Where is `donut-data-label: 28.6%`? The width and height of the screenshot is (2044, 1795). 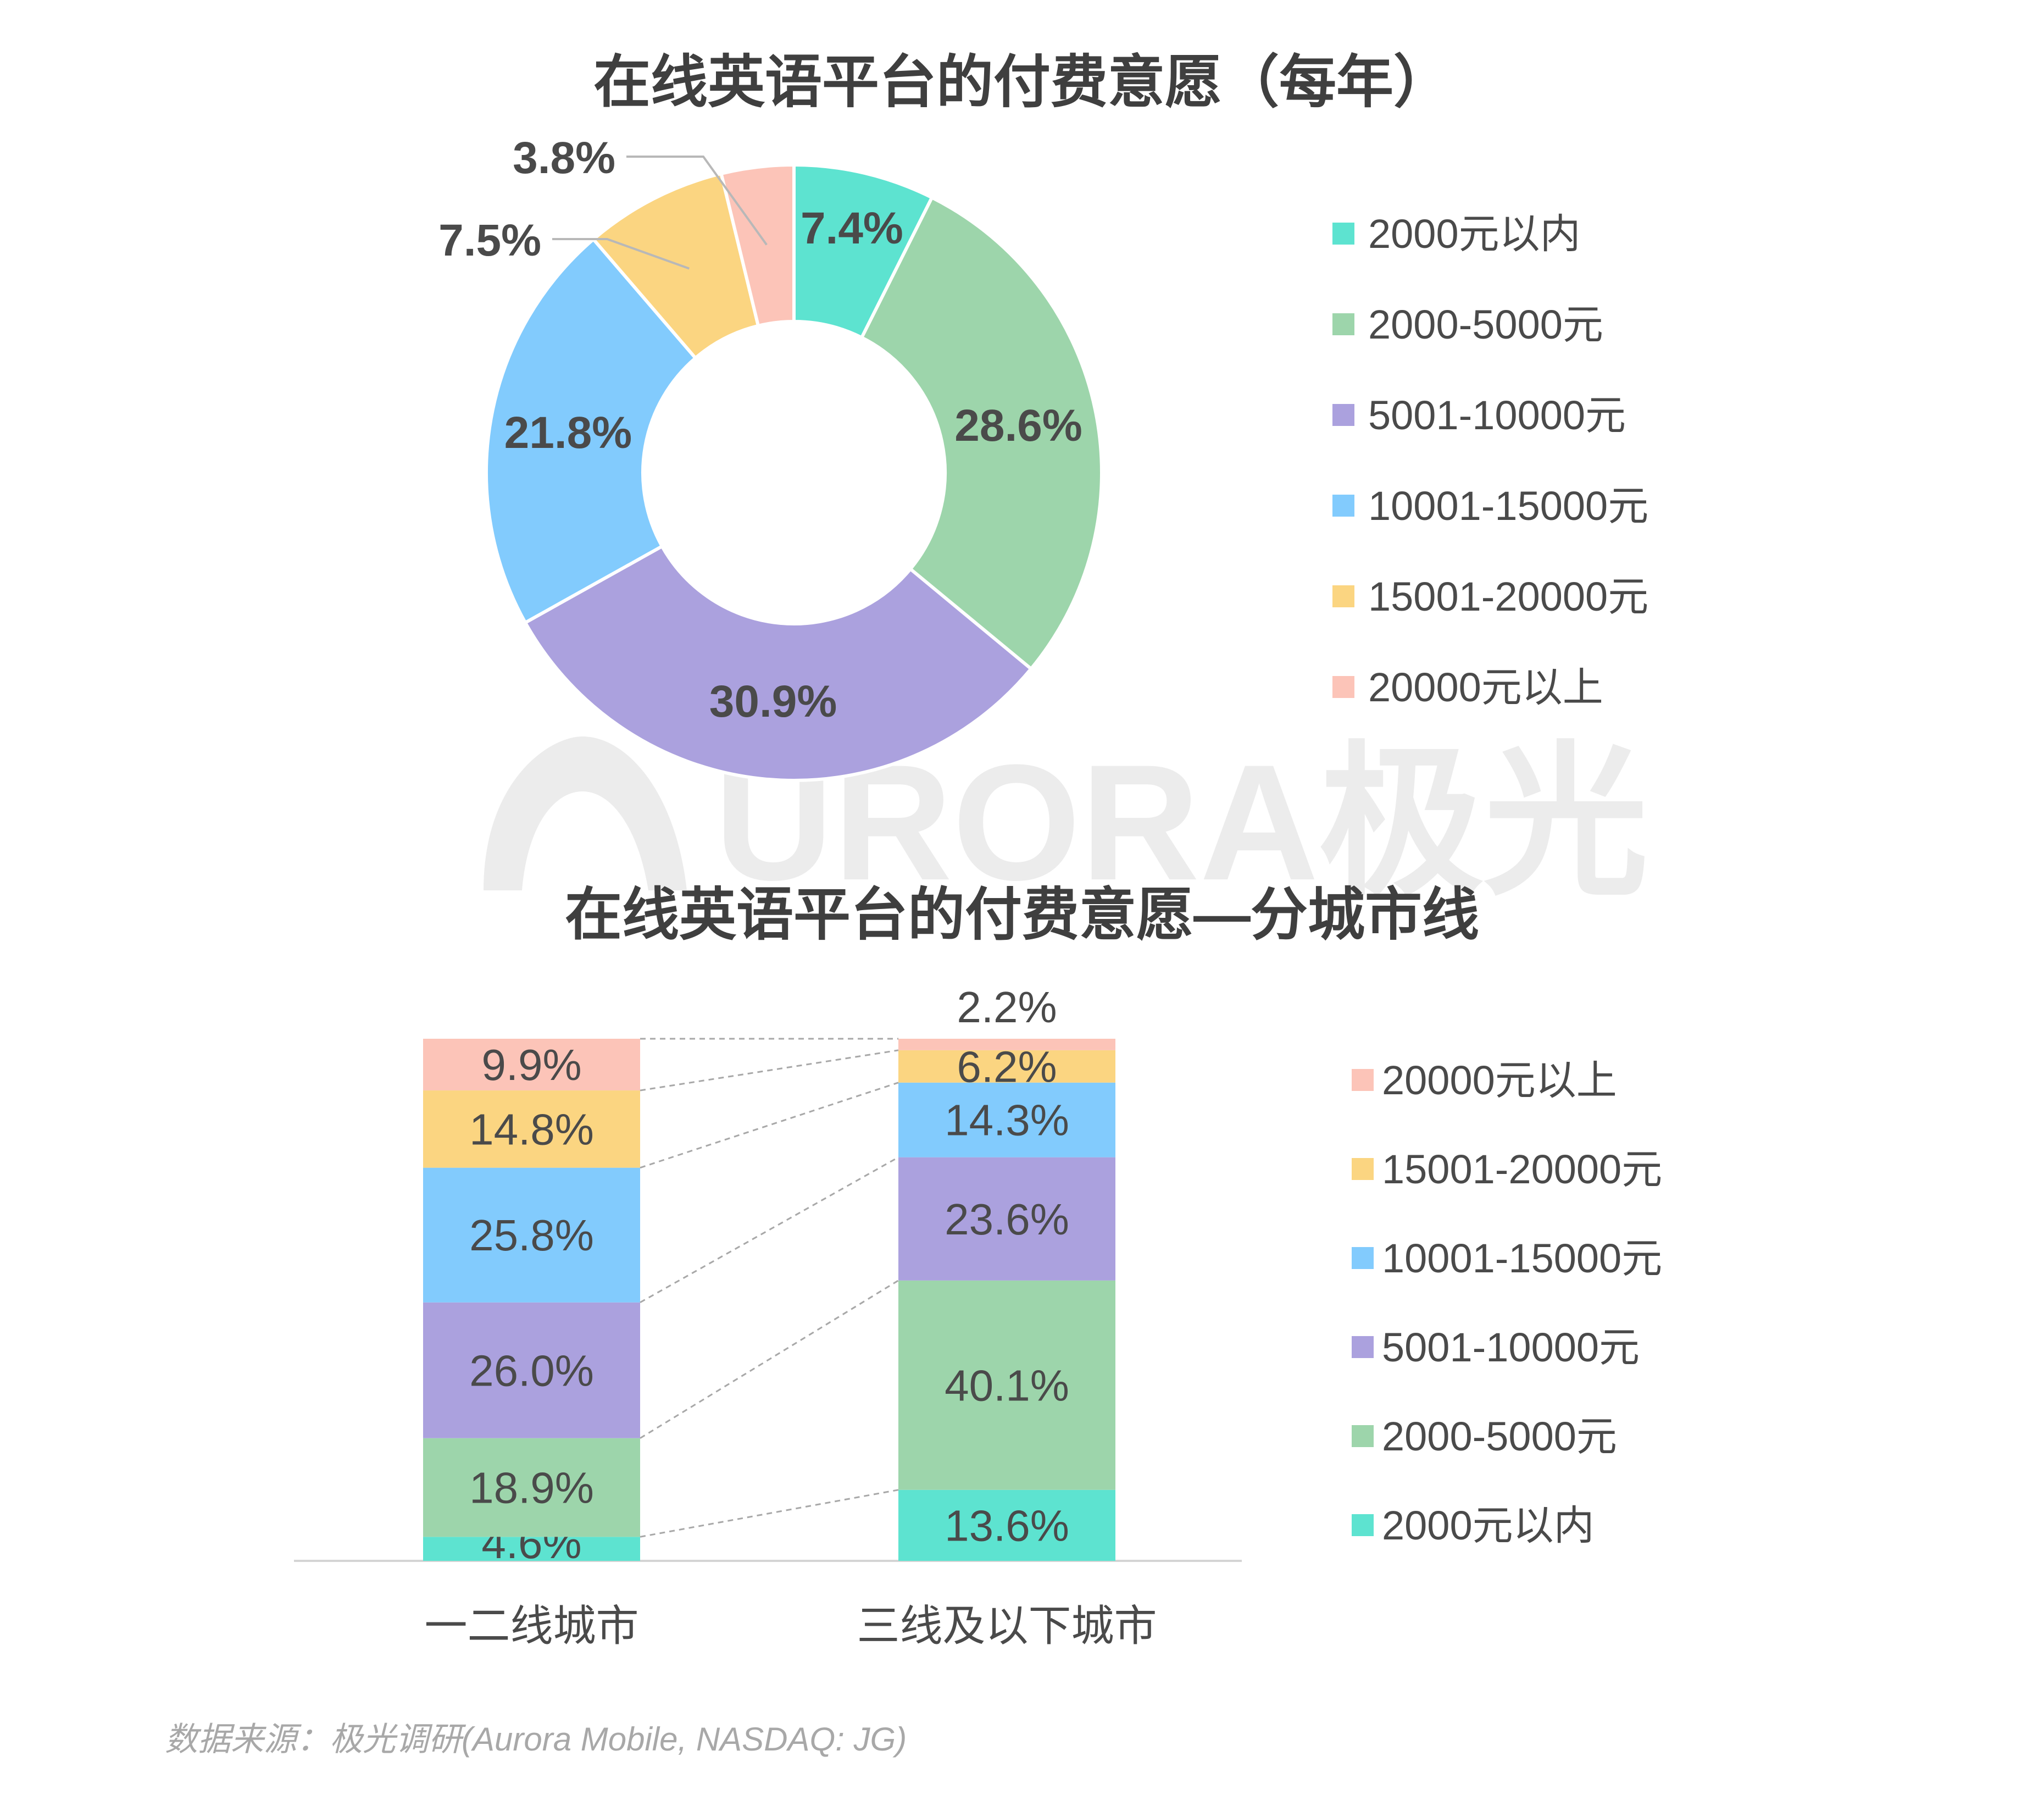
donut-data-label: 28.6% is located at coordinates (1018, 426).